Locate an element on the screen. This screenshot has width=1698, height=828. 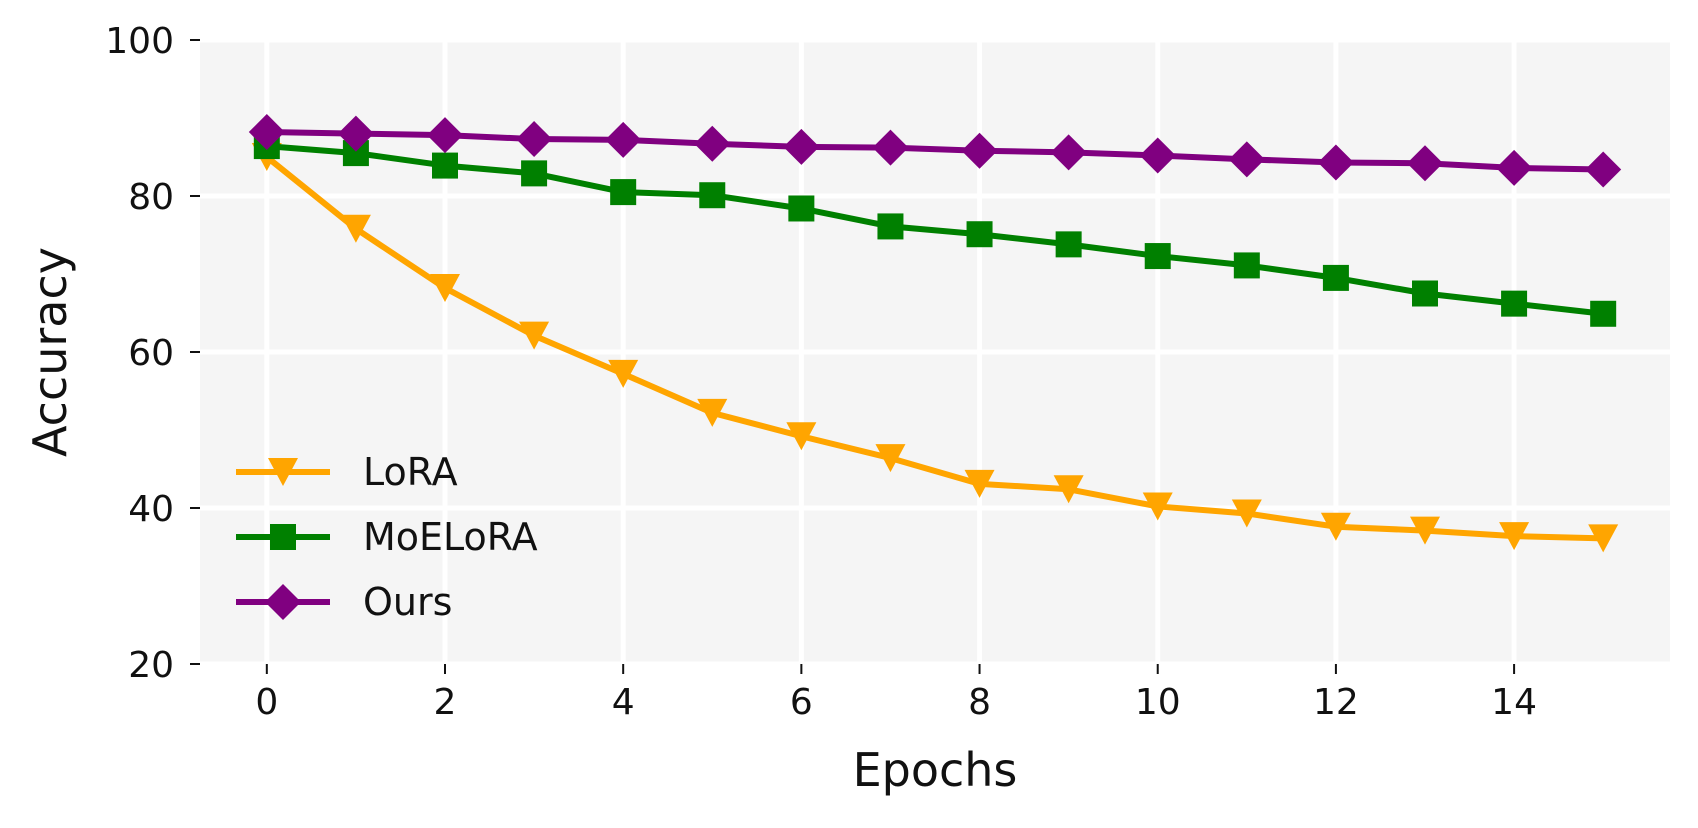
legend-label-lora: LoRA is located at coordinates (410, 472).